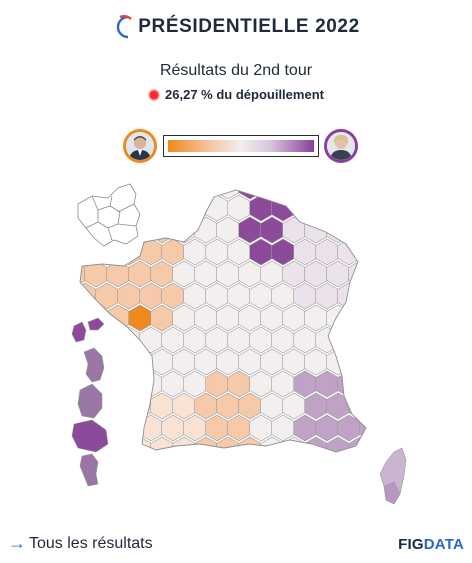 The image size is (472, 563). I want to click on brand-data: DATA, so click(443, 544).